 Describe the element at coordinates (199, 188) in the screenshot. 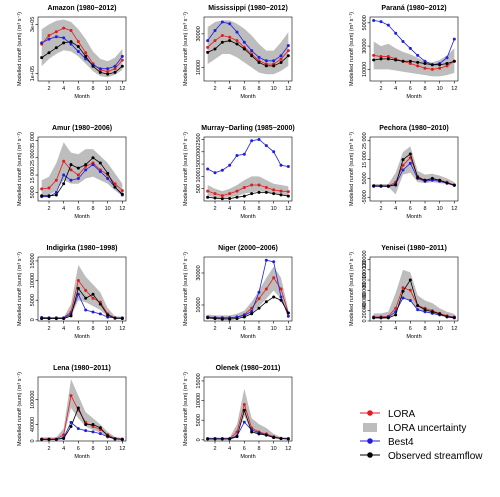

I see `y-tick-label: 500` at that location.